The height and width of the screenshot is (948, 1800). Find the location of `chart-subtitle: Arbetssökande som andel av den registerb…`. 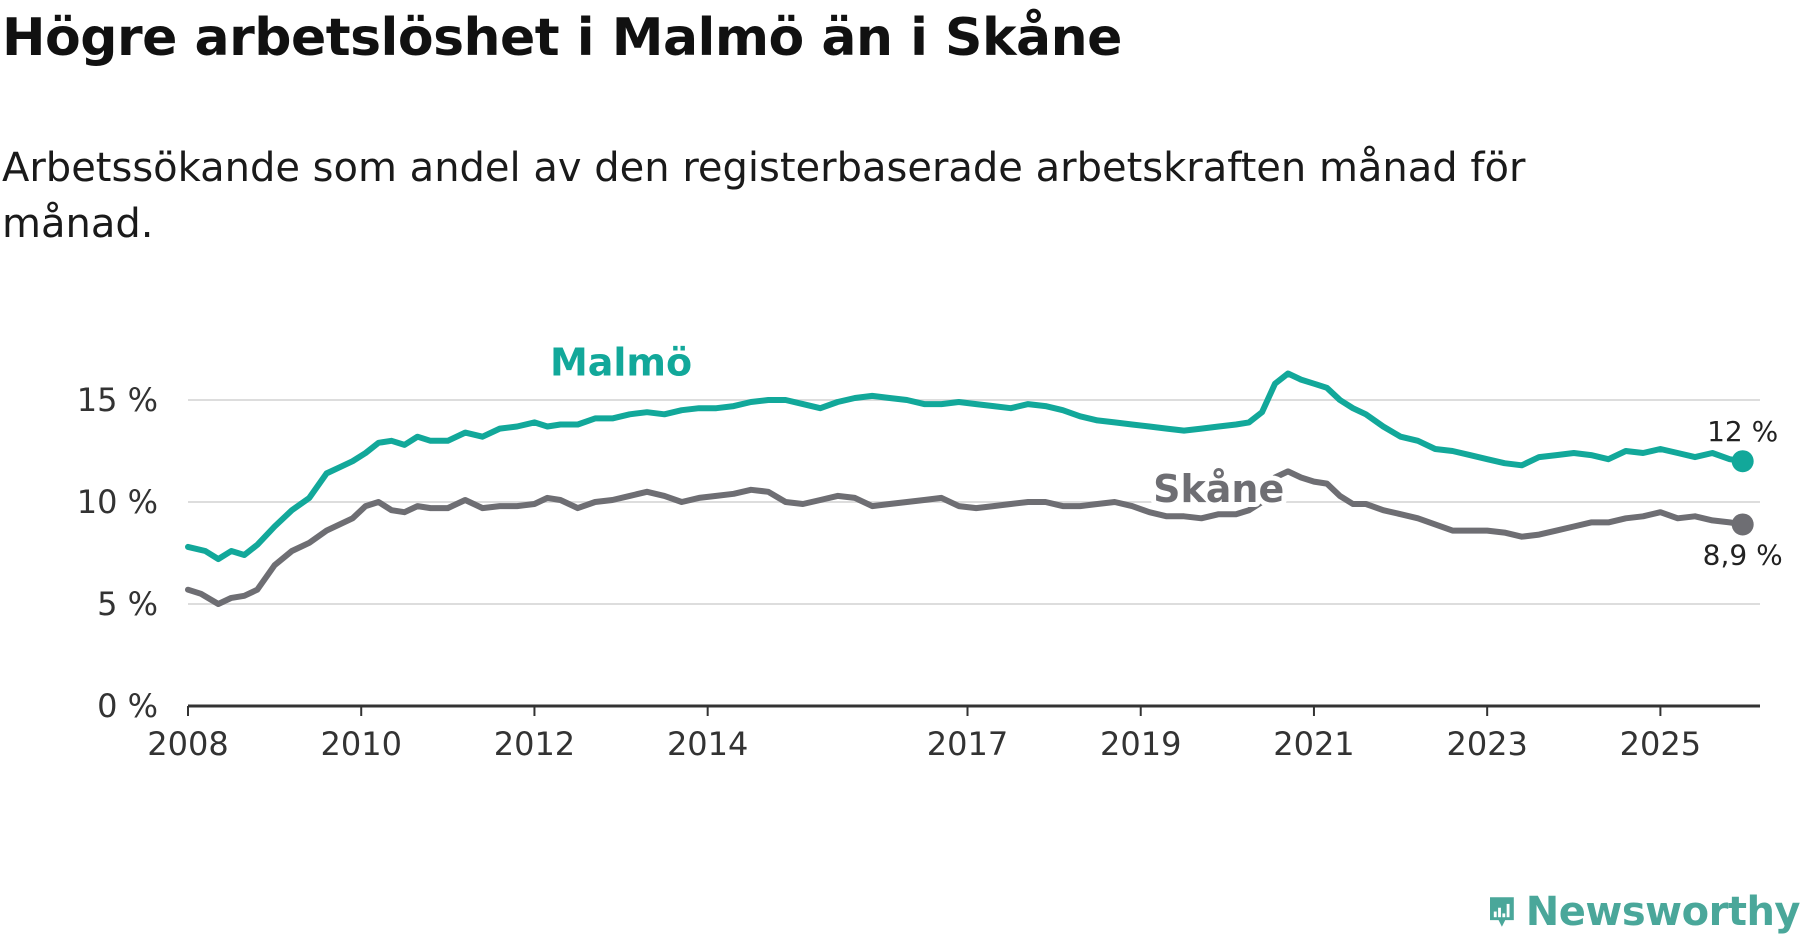

chart-subtitle: Arbetssökande som andel av den registerb… is located at coordinates (764, 196).